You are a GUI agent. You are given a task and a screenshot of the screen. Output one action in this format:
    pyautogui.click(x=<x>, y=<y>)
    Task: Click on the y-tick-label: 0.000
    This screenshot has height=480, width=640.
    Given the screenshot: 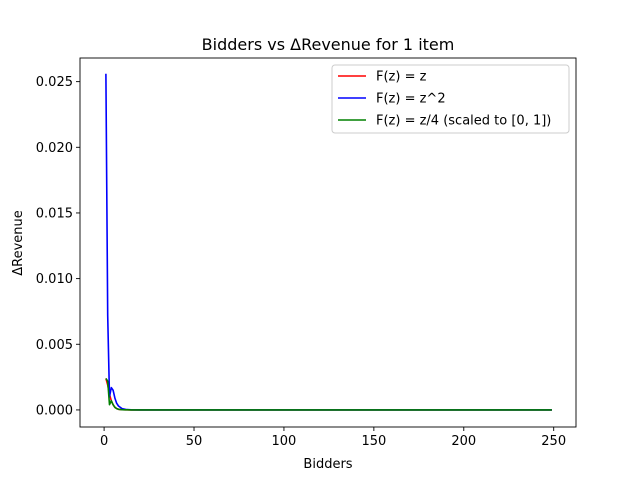 What is the action you would take?
    pyautogui.click(x=54, y=410)
    